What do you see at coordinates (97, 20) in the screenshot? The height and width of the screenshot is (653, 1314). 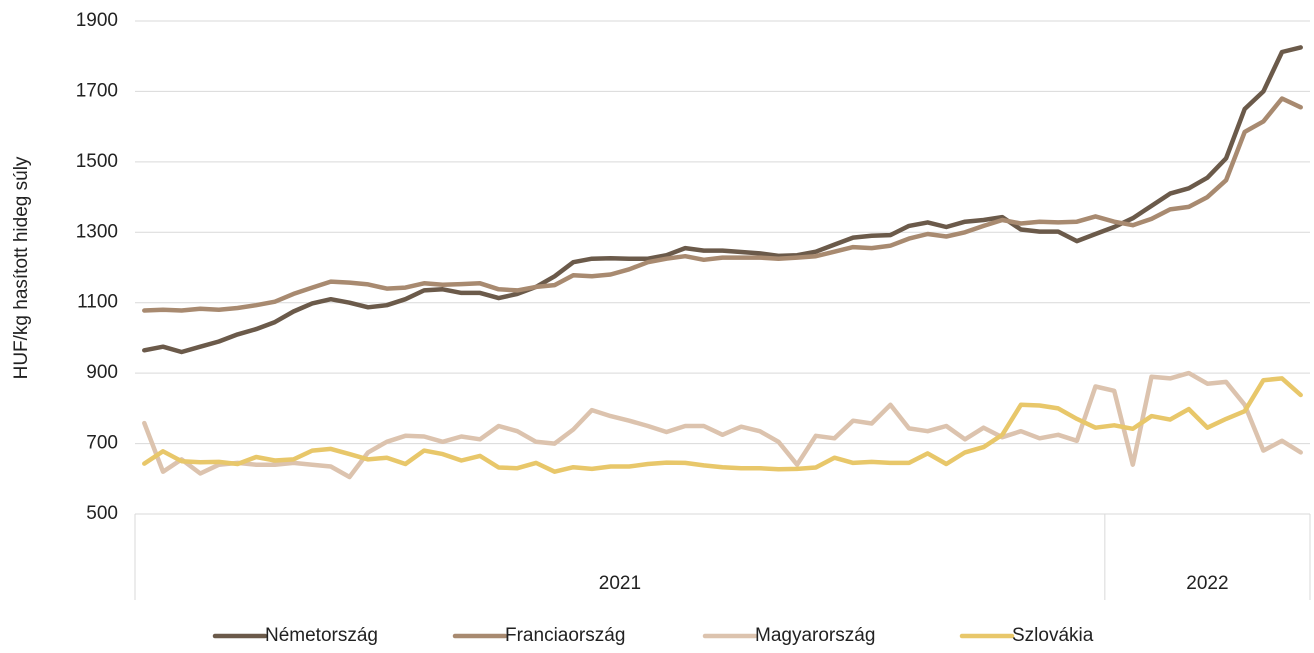 I see `y-tick-label: 1900` at bounding box center [97, 20].